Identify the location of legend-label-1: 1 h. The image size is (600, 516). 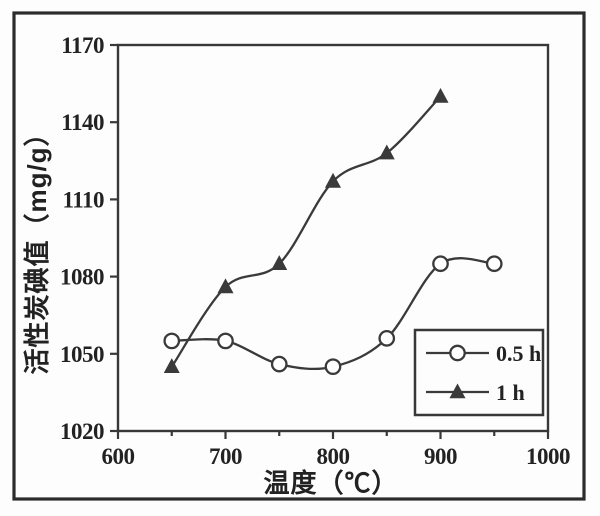
(510, 392).